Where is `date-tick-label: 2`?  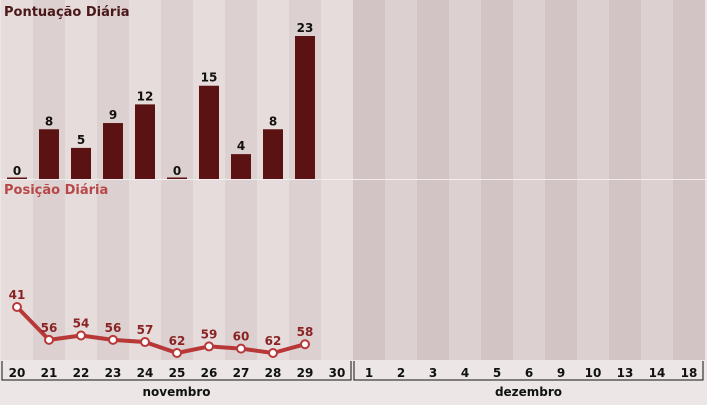
date-tick-label: 2 is located at coordinates (401, 373).